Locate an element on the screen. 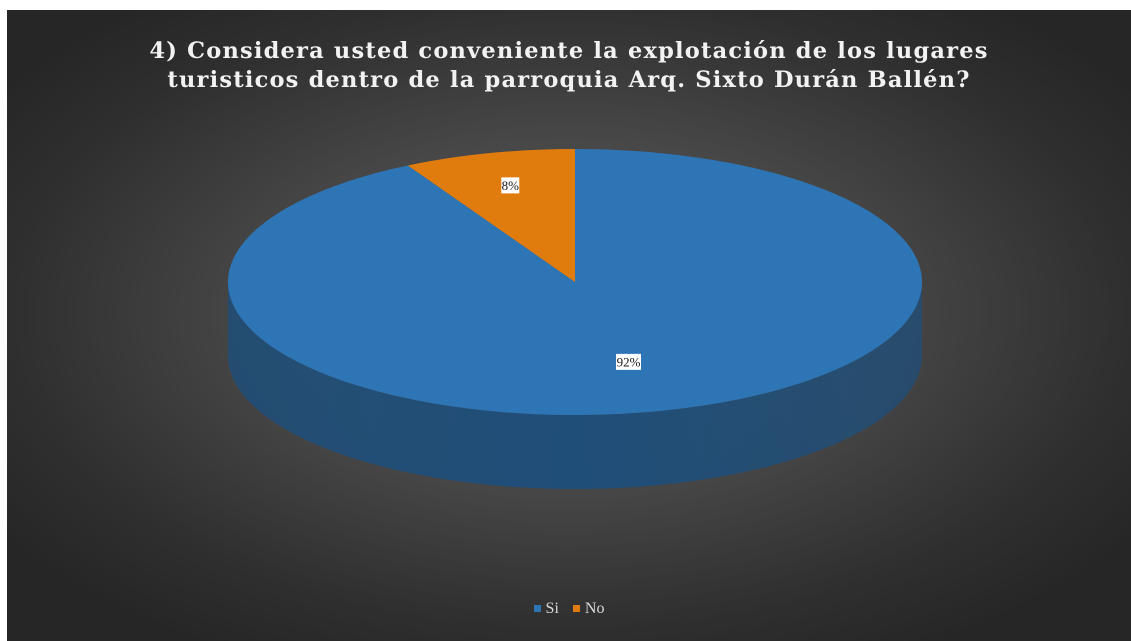  legend-item-no: No is located at coordinates (588, 609).